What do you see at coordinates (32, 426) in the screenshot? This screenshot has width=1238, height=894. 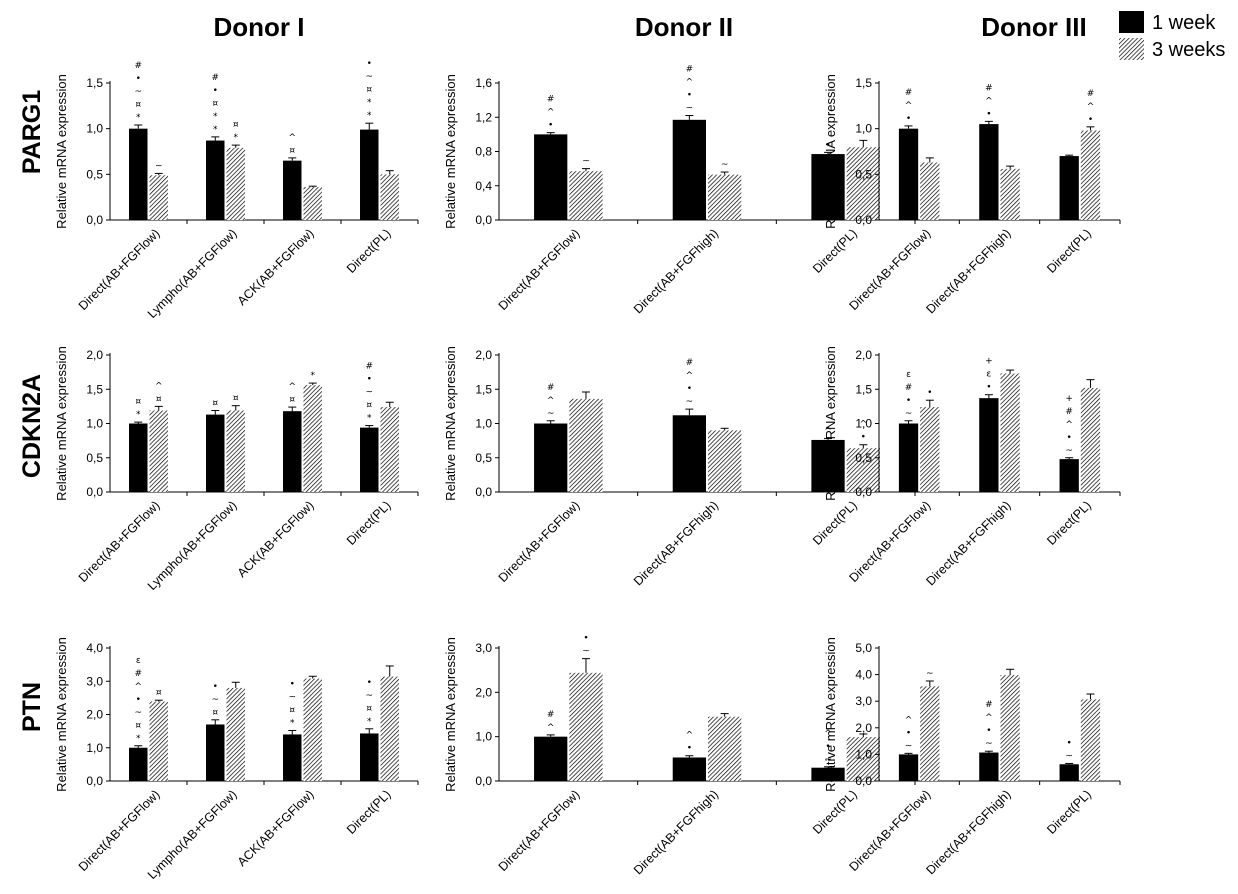 I see `row-title-cdkn2a: CDKN2A` at bounding box center [32, 426].